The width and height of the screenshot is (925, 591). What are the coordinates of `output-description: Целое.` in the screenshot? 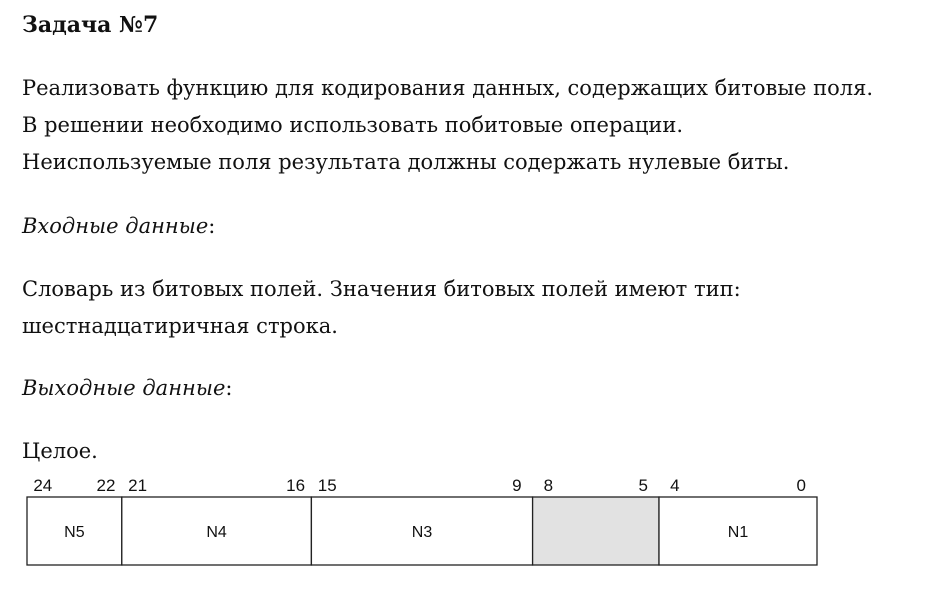 It's located at (60, 451).